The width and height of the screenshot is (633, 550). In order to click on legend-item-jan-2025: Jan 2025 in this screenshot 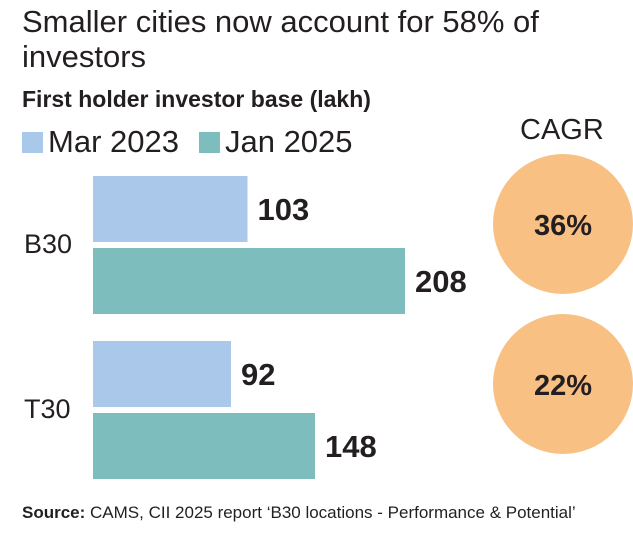, I will do `click(275, 142)`.